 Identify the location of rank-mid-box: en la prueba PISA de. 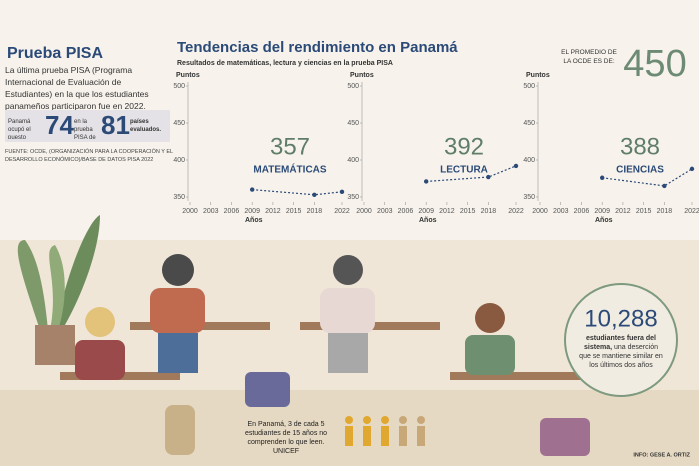
(85, 129).